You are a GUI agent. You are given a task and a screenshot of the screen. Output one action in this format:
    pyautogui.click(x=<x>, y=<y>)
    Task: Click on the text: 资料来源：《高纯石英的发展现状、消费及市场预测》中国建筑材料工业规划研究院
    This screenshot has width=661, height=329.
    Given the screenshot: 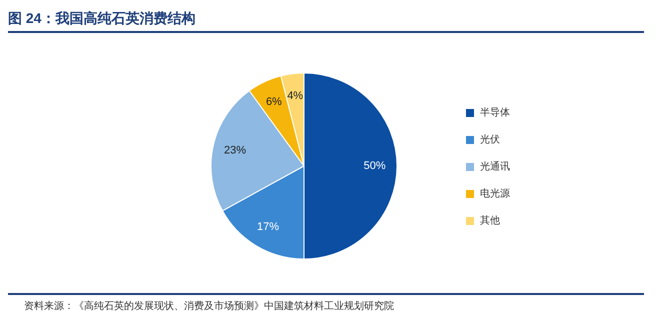 What is the action you would take?
    pyautogui.click(x=209, y=306)
    